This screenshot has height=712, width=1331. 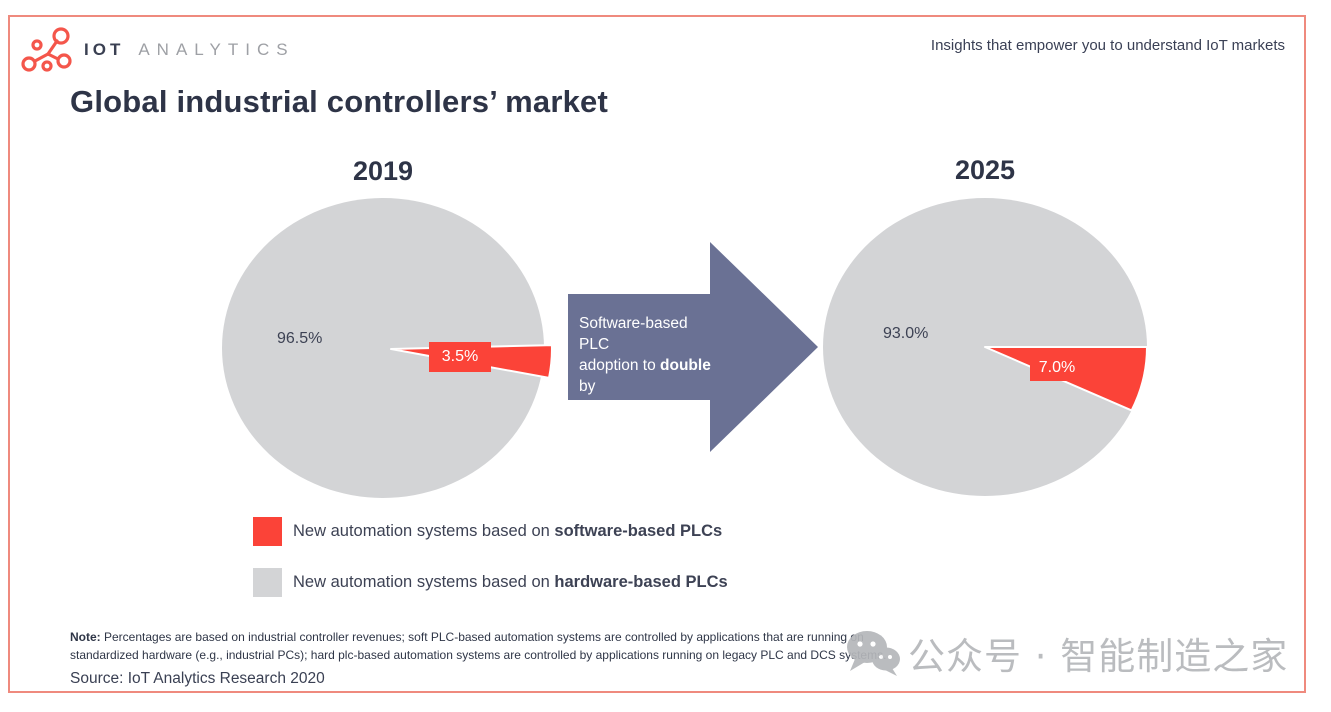 I want to click on page-title: Global industrial controllers’ market, so click(x=339, y=101).